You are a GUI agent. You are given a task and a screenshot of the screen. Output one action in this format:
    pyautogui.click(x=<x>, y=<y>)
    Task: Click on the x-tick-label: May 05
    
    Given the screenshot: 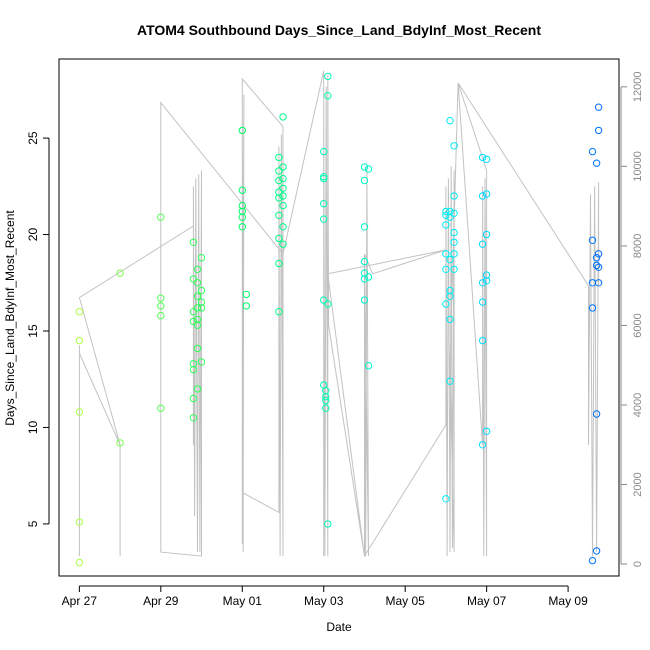 What is the action you would take?
    pyautogui.click(x=406, y=601)
    